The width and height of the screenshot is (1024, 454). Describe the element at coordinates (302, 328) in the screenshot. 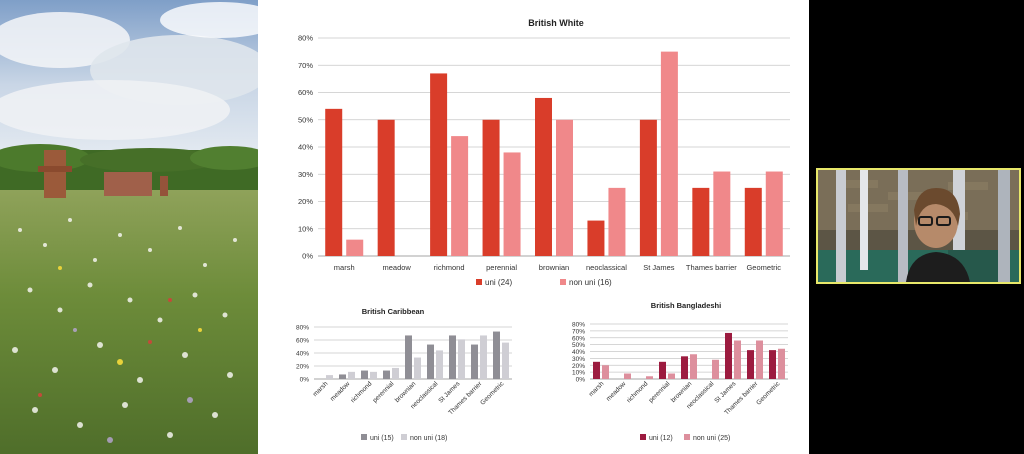

I see `british-caribbean-y-tick-label: 80%` at that location.